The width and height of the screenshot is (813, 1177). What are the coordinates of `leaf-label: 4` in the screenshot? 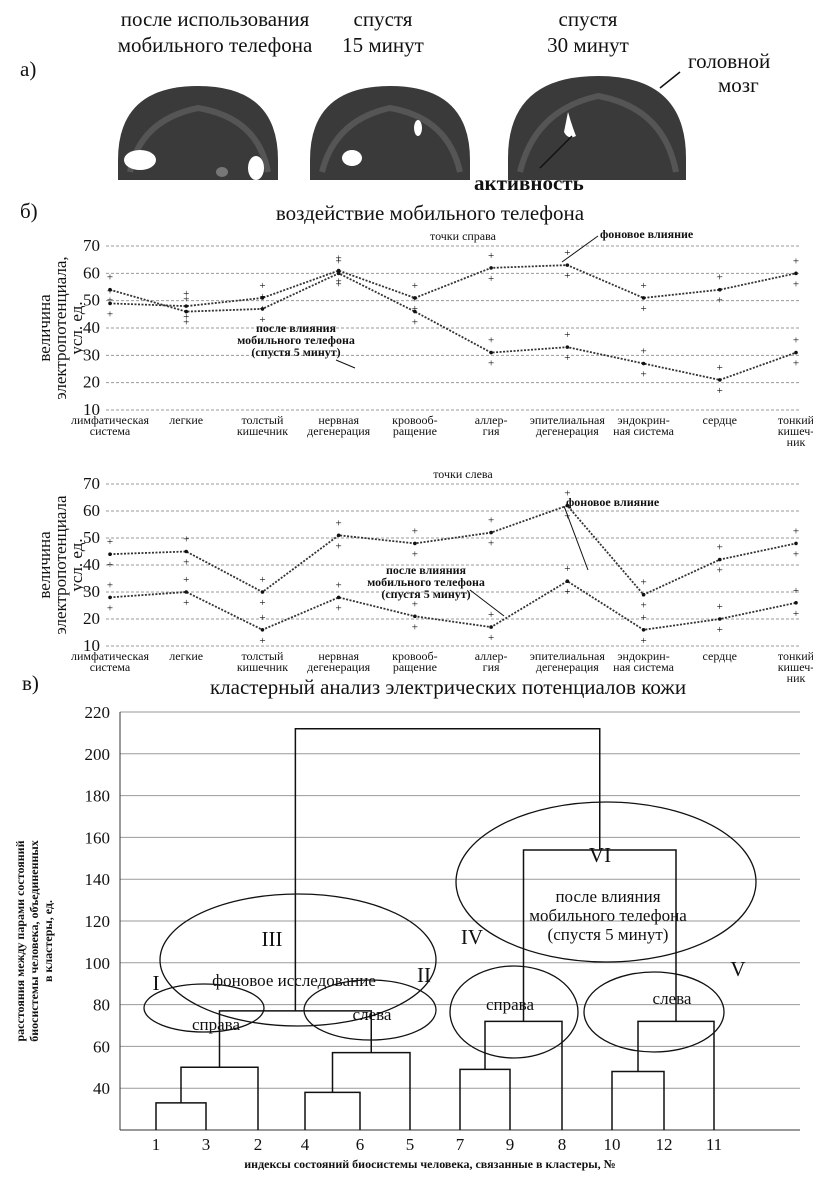 It's located at (305, 1144).